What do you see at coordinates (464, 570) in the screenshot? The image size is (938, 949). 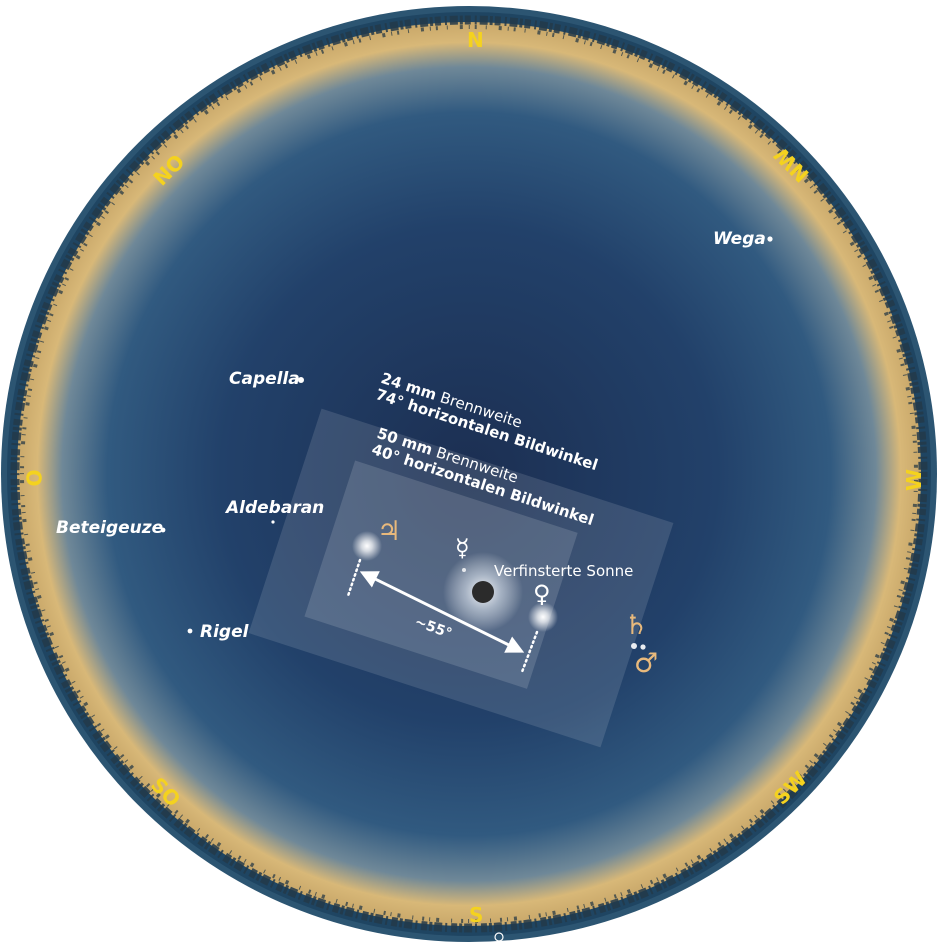 I see `mercury-dot` at bounding box center [464, 570].